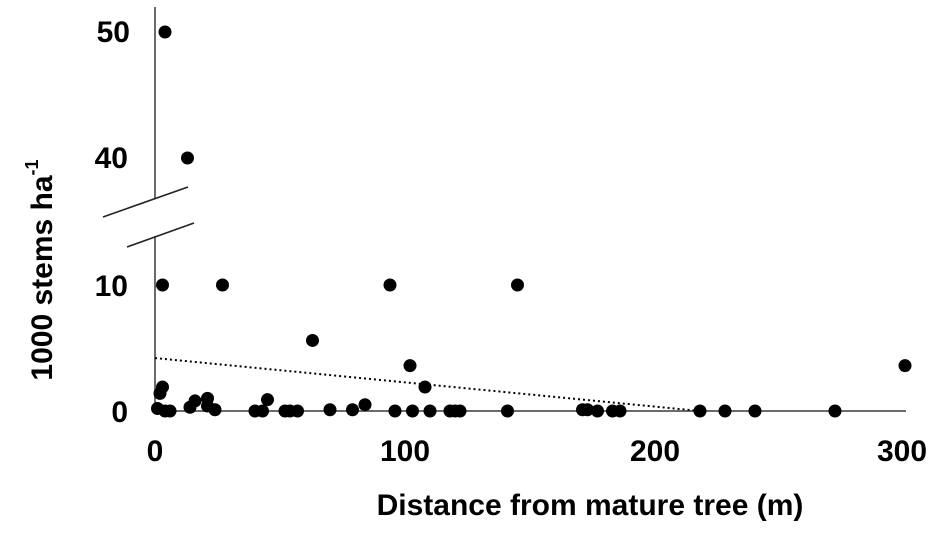 The height and width of the screenshot is (534, 945). Describe the element at coordinates (590, 505) in the screenshot. I see `x-axis-label: Distance from mature tree (m)` at that location.